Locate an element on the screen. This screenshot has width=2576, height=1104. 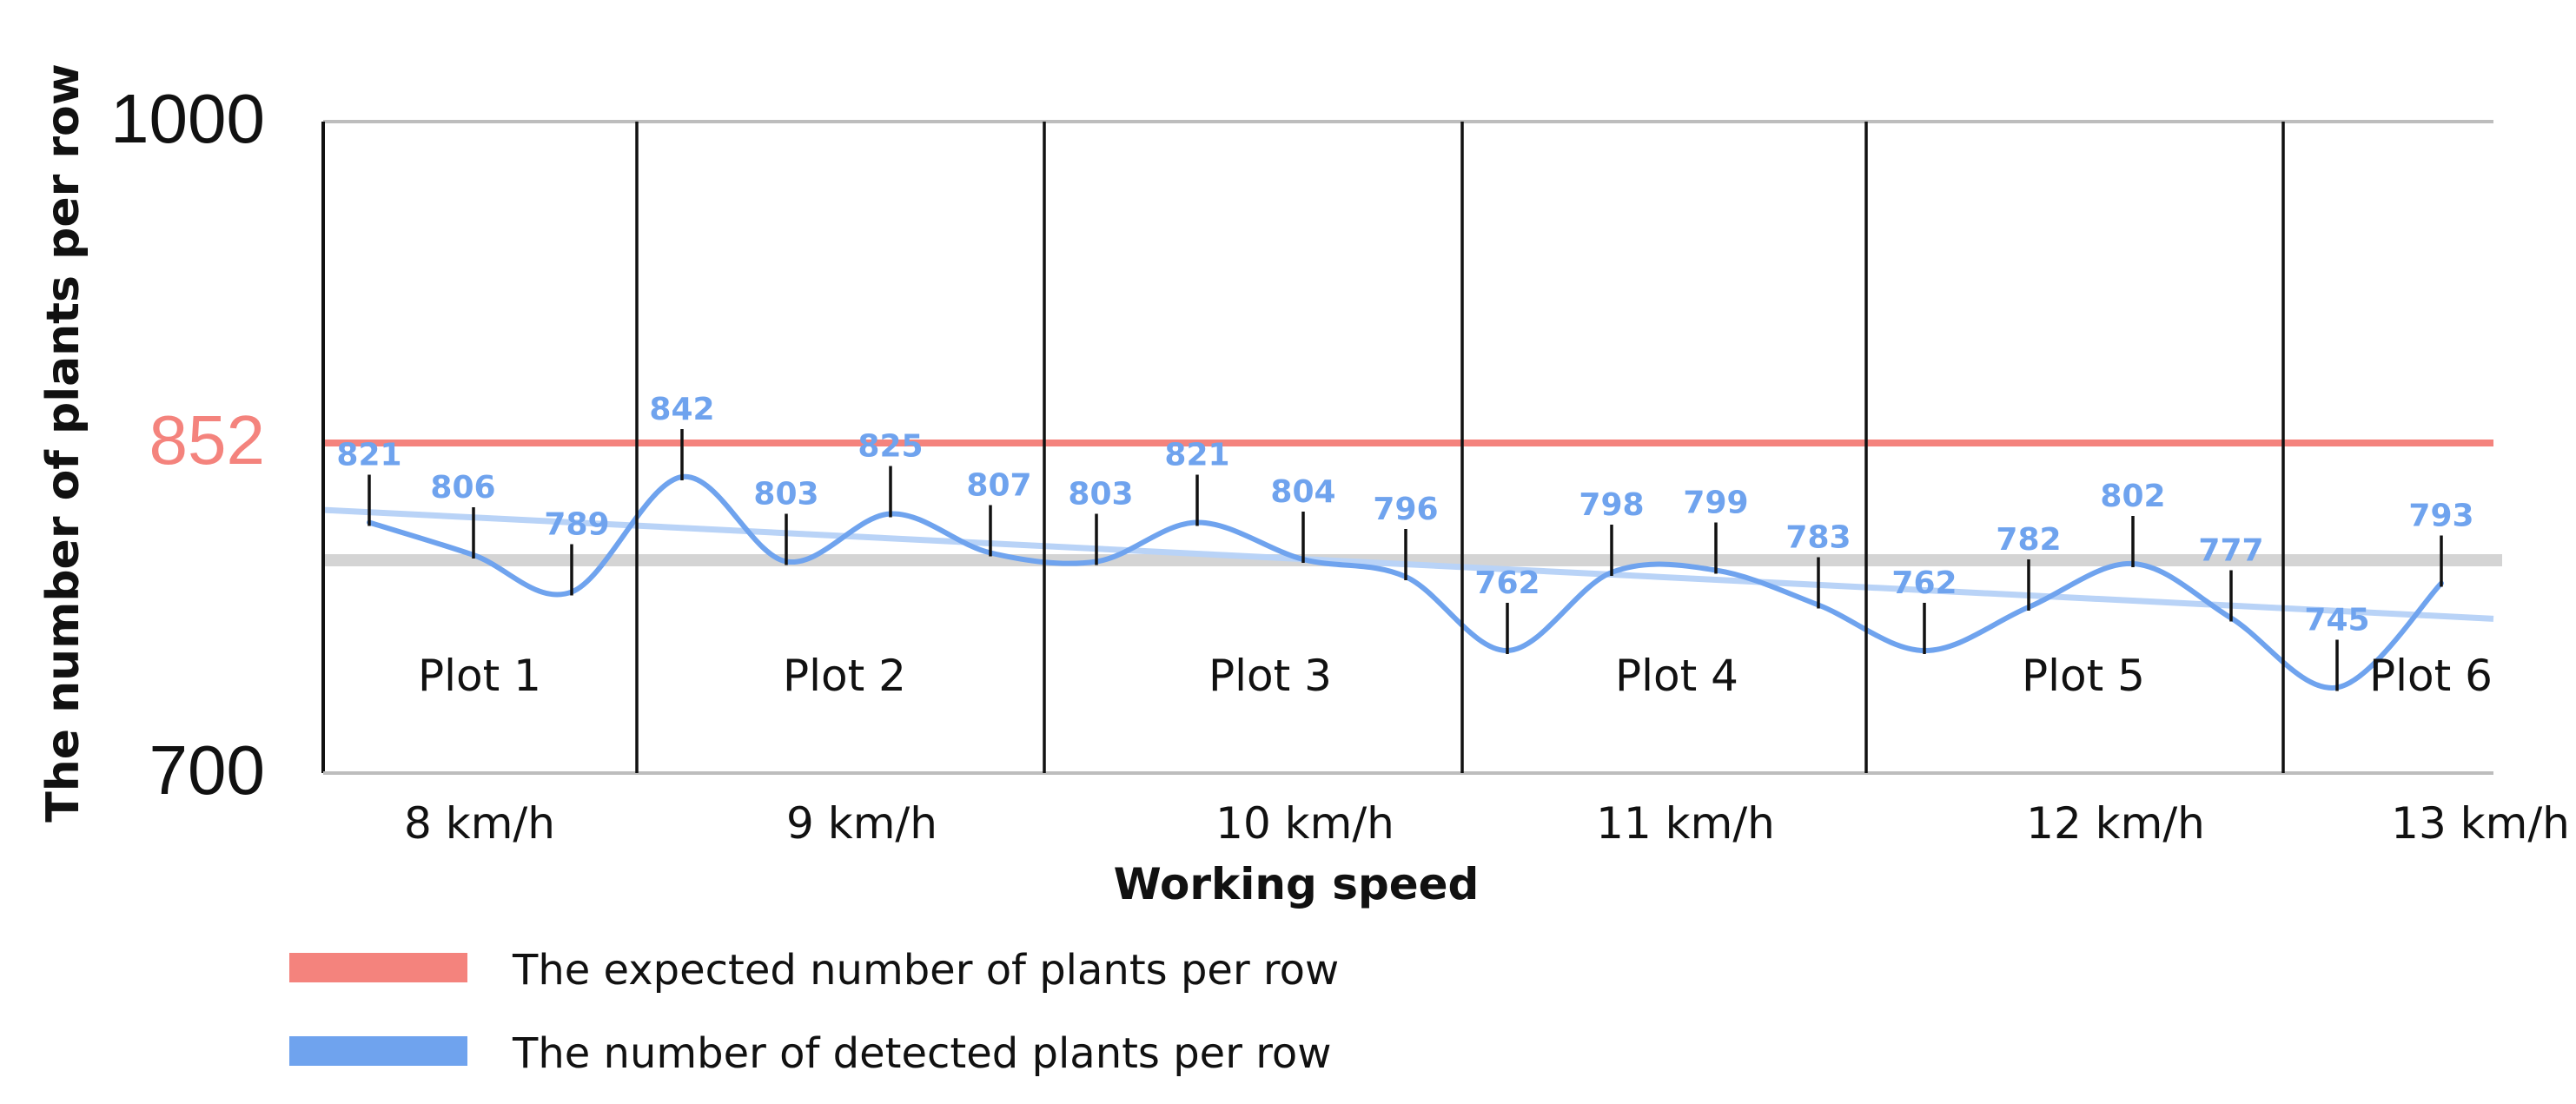
data-label: 804 is located at coordinates (1302, 492).